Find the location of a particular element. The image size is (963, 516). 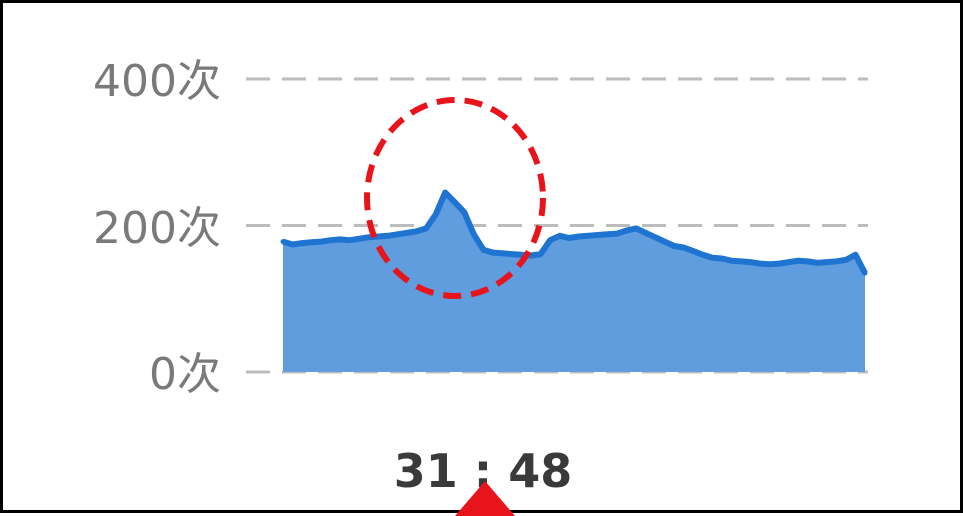

y-tick-label-200: 200次 is located at coordinates (157, 228).